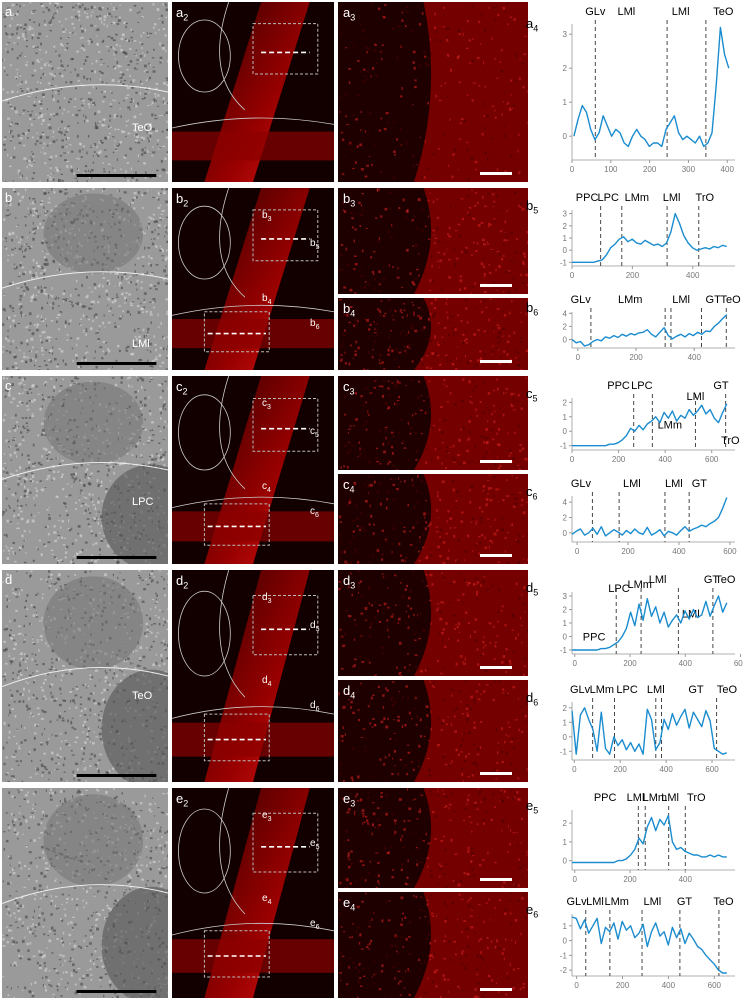 The height and width of the screenshot is (1000, 743). Describe the element at coordinates (349, 486) in the screenshot. I see `zoom-panel-label: c4` at that location.